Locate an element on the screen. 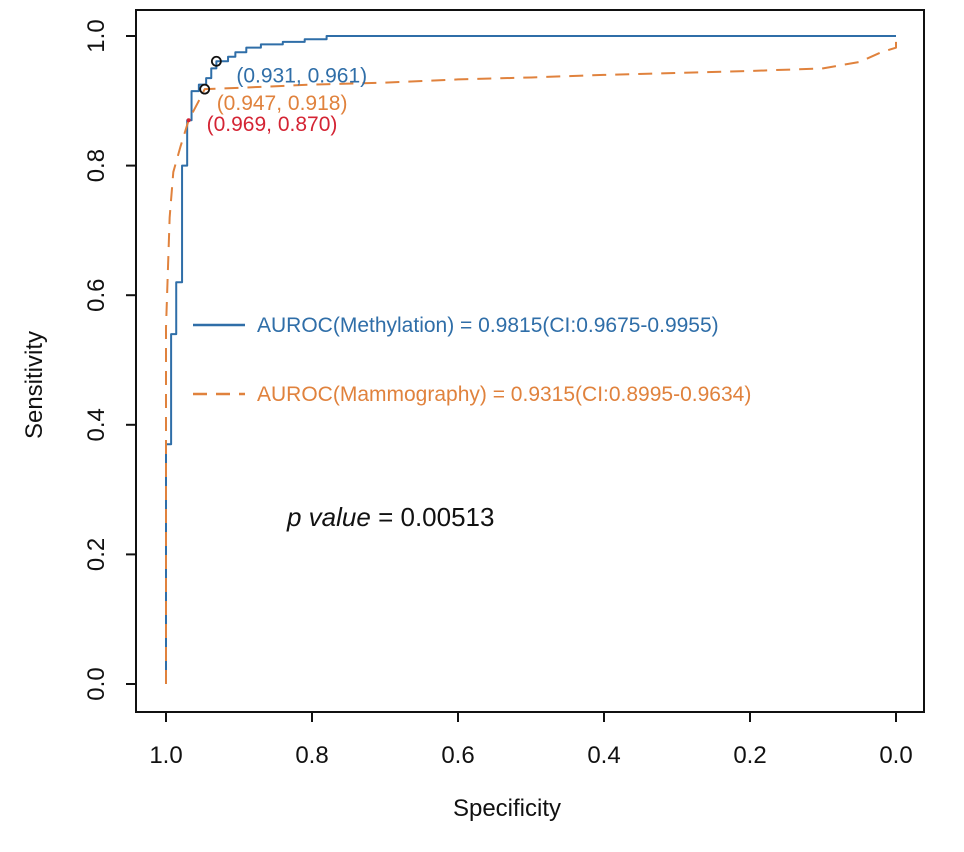 The image size is (964, 852). y-tick-label: 0.8 is located at coordinates (96, 165).